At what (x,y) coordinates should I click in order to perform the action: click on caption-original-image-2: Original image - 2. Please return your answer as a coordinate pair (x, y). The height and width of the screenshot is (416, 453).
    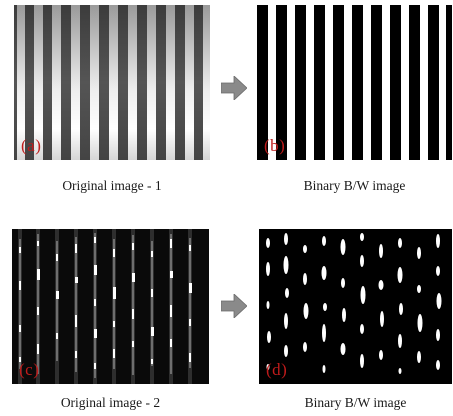
    Looking at the image, I should click on (110, 402).